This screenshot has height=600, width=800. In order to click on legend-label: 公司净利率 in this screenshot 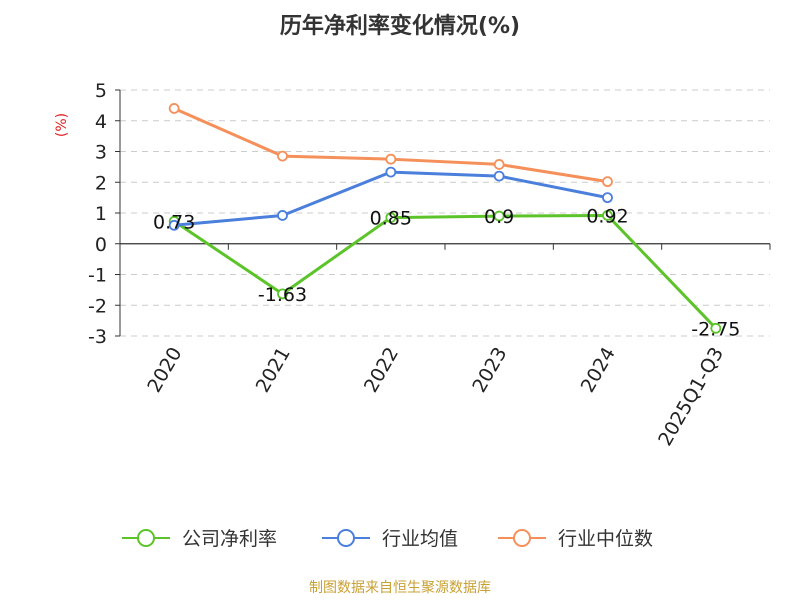, I will do `click(229, 539)`.